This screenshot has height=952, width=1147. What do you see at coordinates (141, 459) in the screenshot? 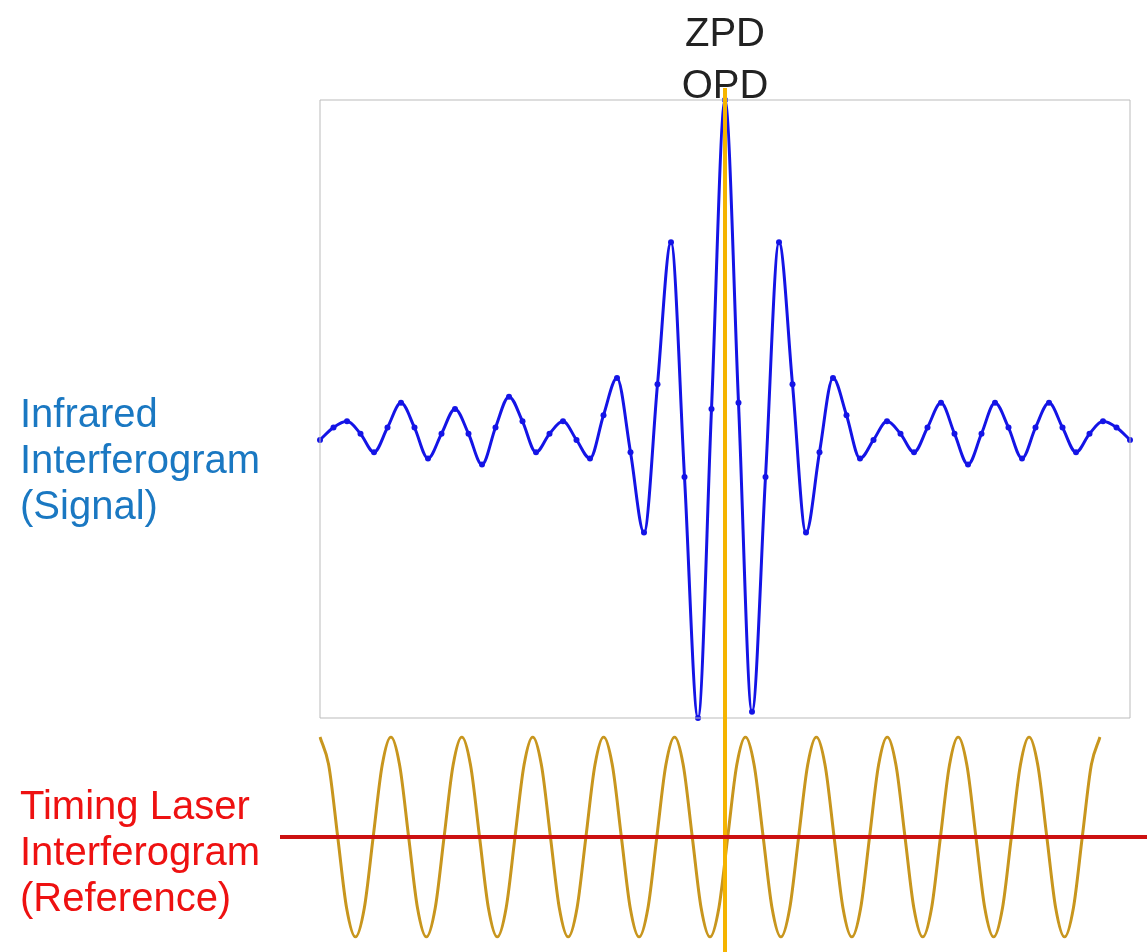
I see `y-axis-title: Infrared Interferogram (Signal)` at bounding box center [141, 459].